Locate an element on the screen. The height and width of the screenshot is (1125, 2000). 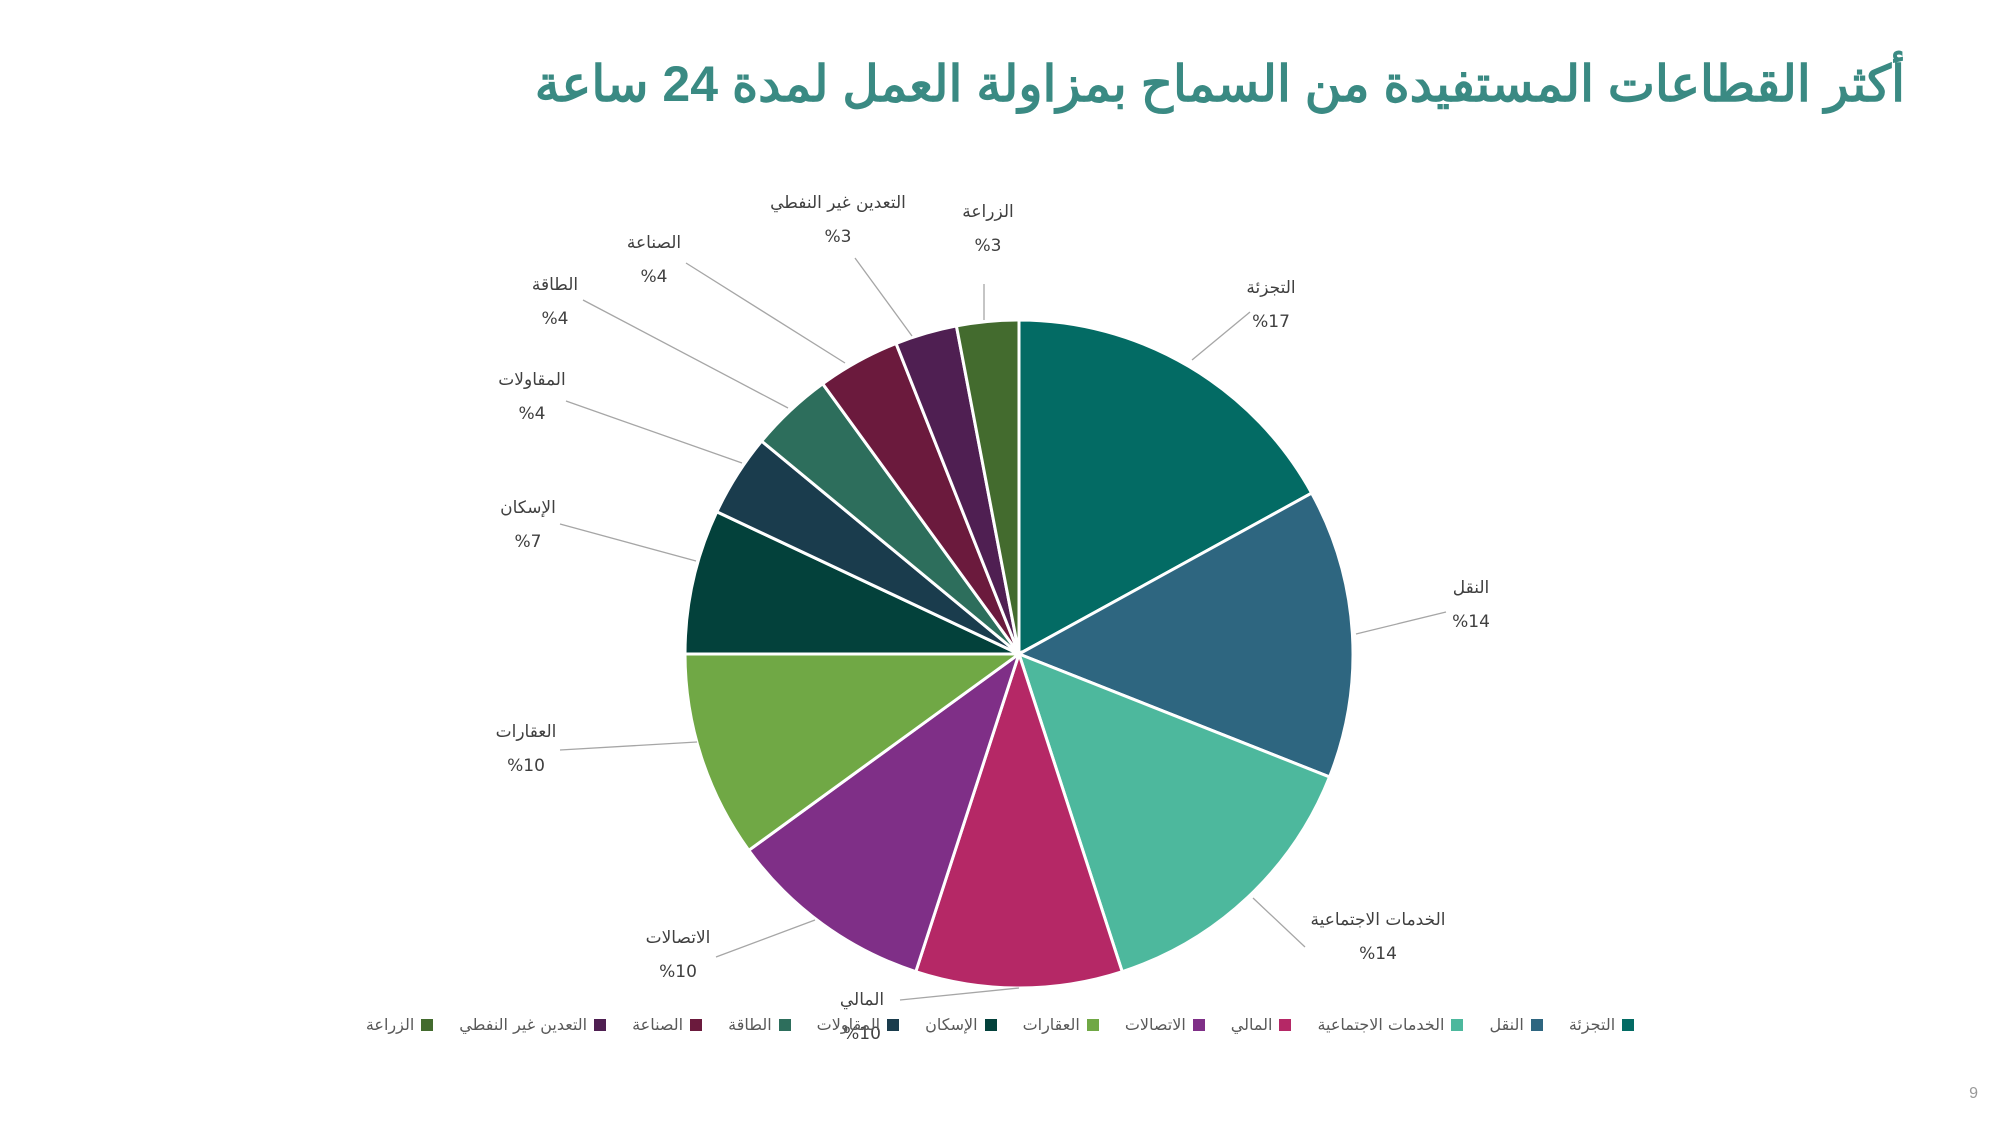
legend-label: الخدمات الاجتماعية is located at coordinates (1381, 1024).